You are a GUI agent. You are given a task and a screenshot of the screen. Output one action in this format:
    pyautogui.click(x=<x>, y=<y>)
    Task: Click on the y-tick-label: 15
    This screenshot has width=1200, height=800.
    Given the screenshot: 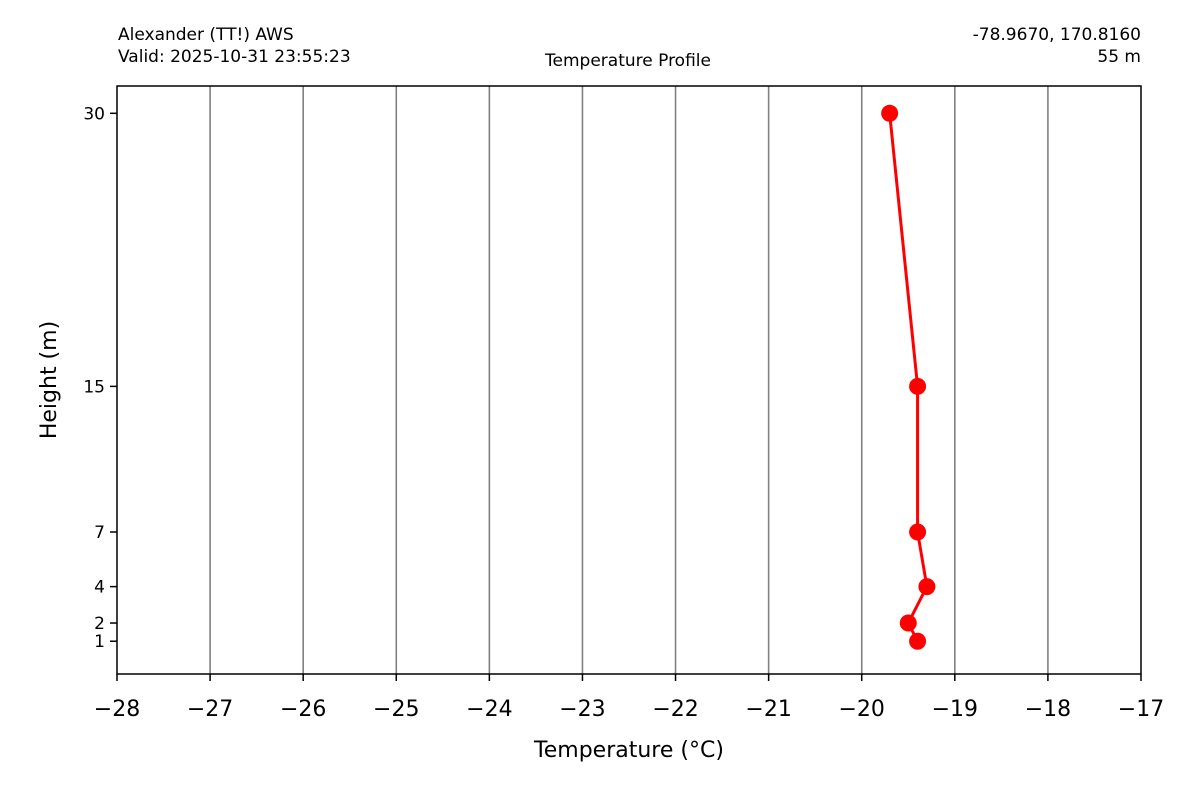 What is the action you would take?
    pyautogui.click(x=94, y=387)
    